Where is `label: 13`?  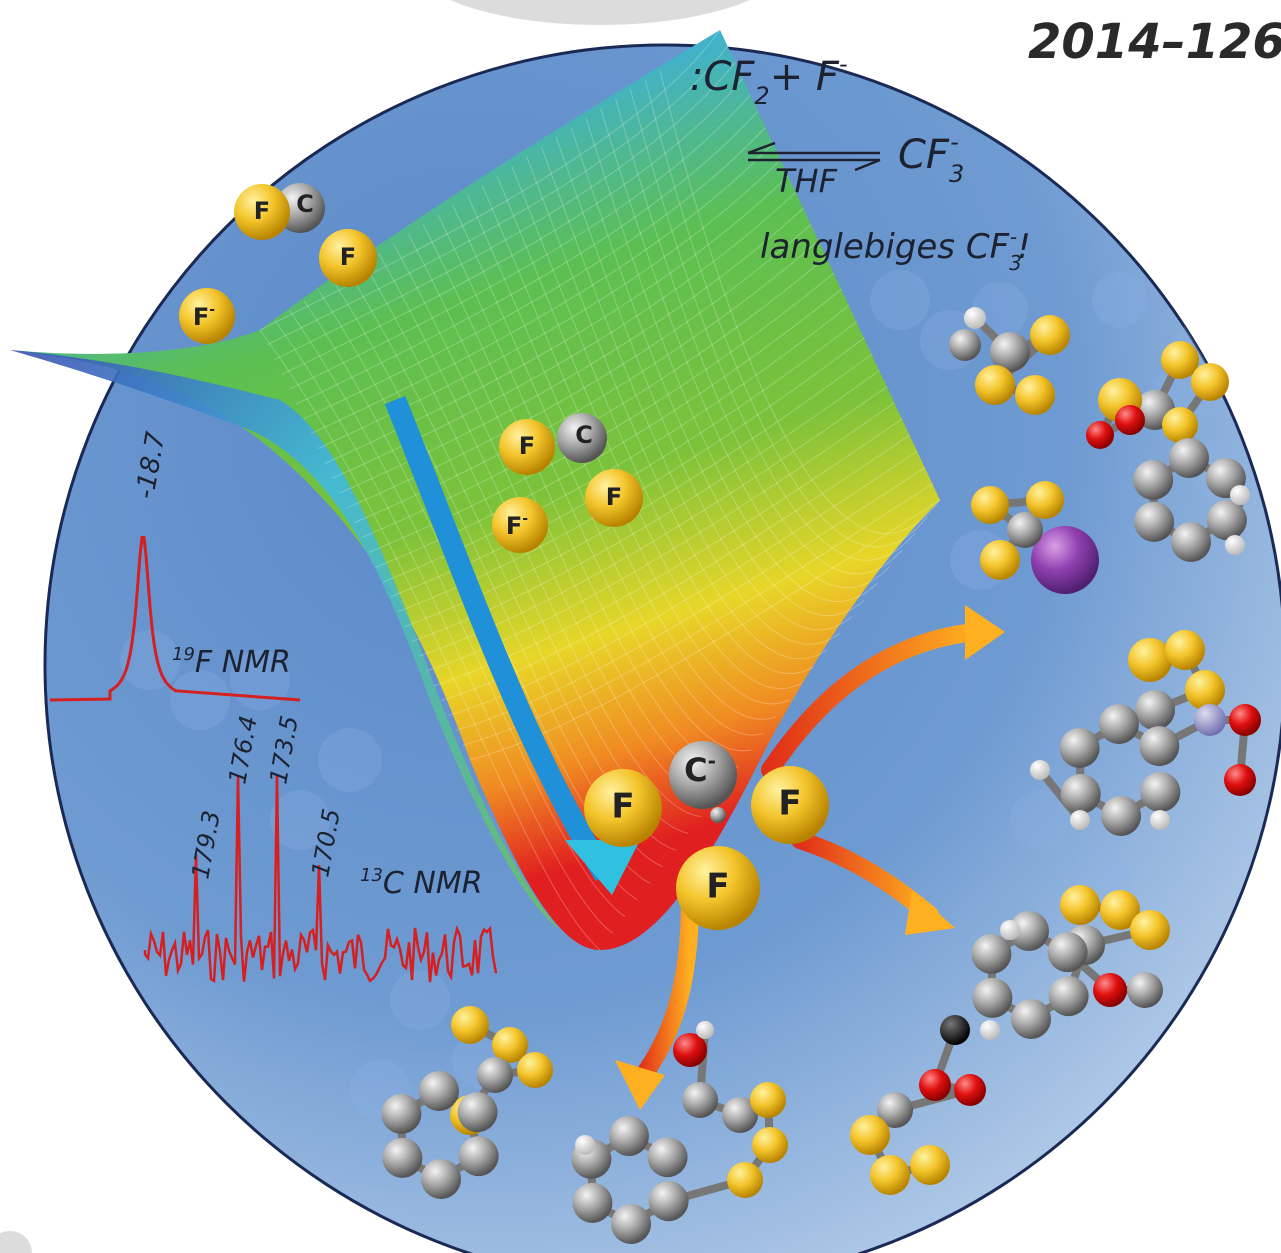
label: 13 is located at coordinates (371, 875).